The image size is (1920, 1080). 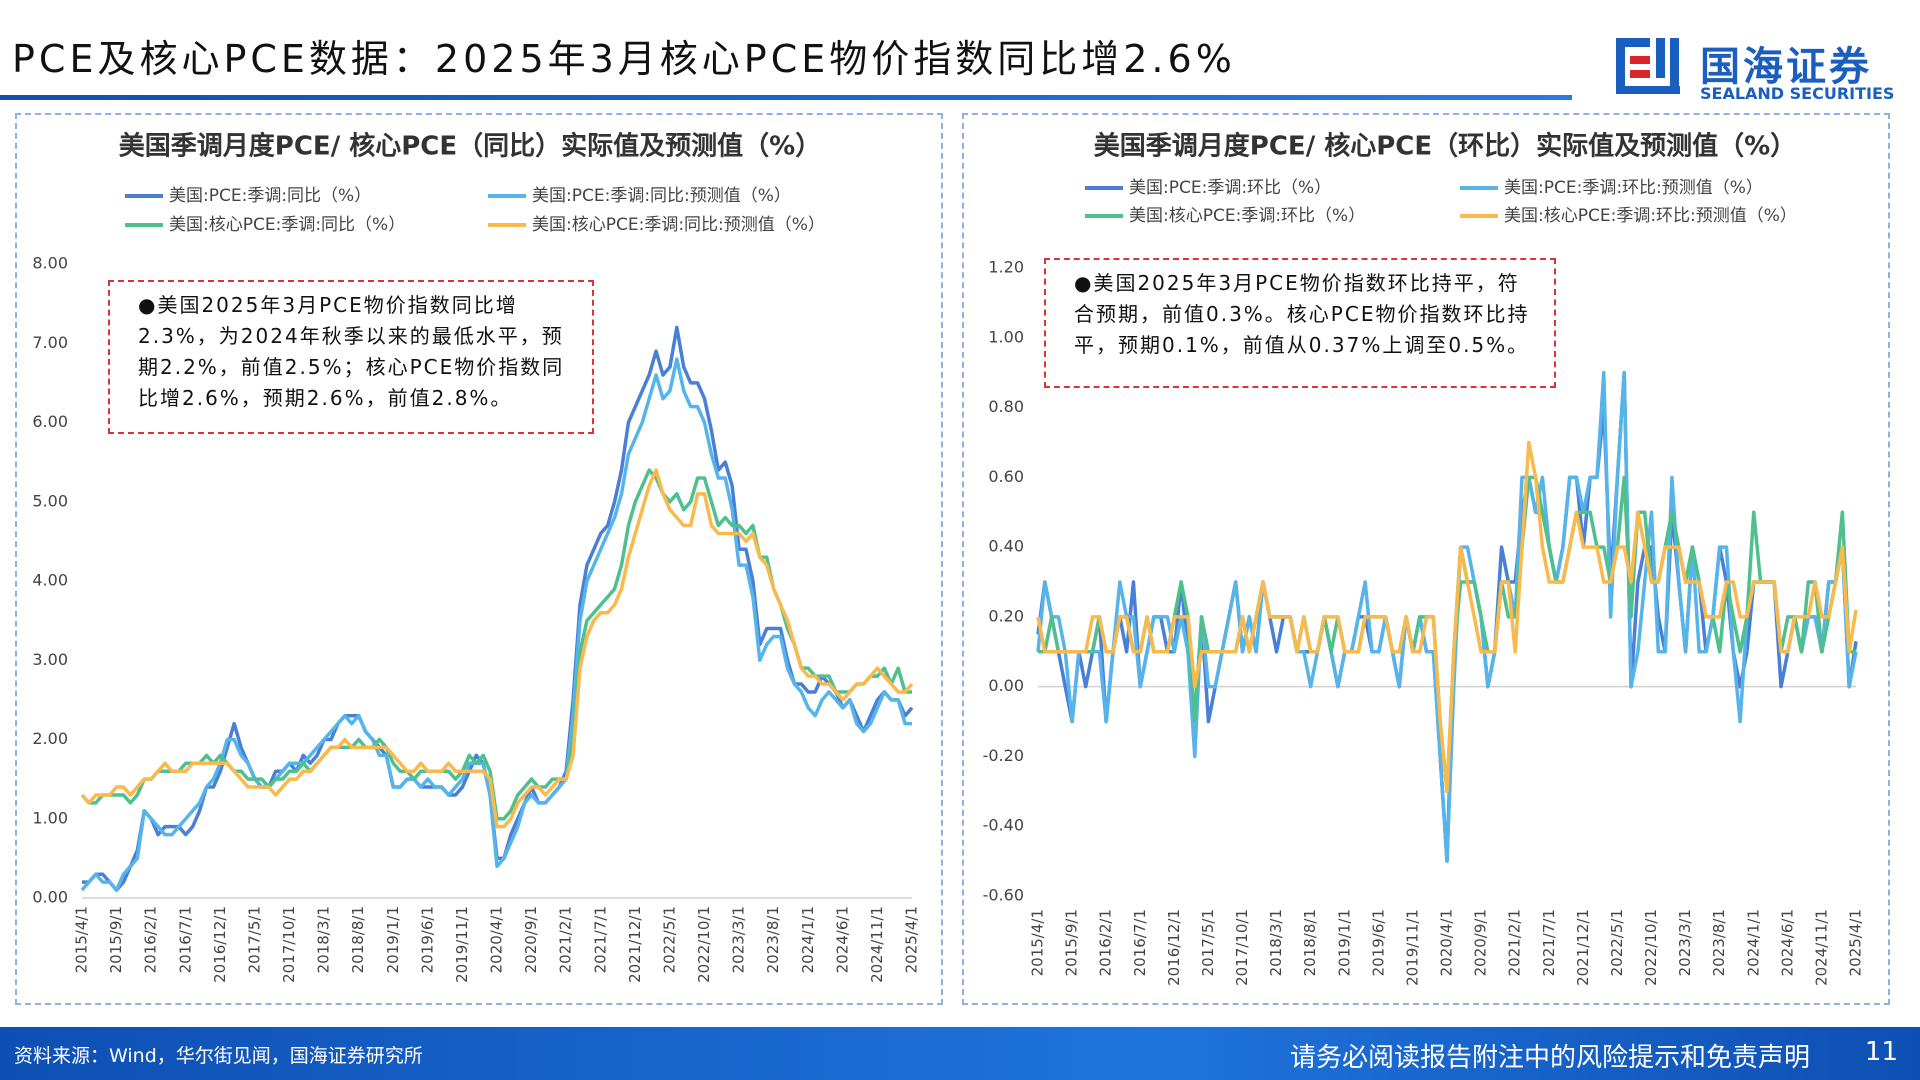 What do you see at coordinates (270, 196) in the screenshot?
I see `legend-label: 美国:PCE:季调:同比（%）` at bounding box center [270, 196].